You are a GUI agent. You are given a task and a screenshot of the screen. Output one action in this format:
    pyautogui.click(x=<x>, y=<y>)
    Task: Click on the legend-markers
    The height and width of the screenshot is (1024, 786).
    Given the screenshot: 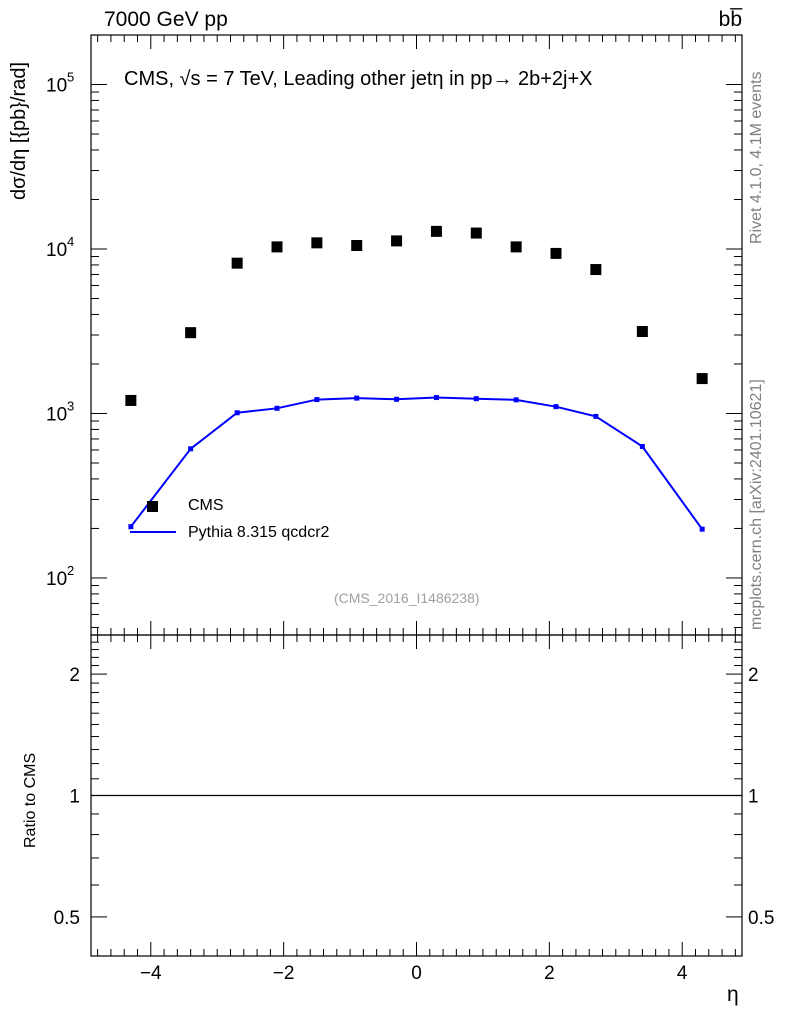 What is the action you would take?
    pyautogui.click(x=153, y=517)
    